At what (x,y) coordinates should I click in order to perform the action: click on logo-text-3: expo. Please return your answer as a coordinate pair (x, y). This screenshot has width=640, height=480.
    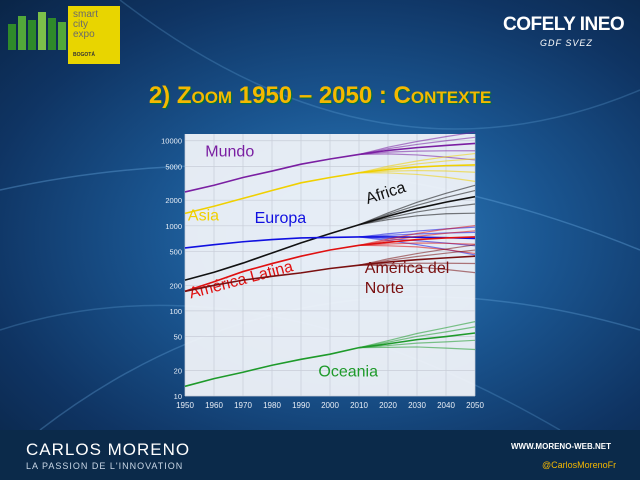
    Looking at the image, I should click on (84, 34).